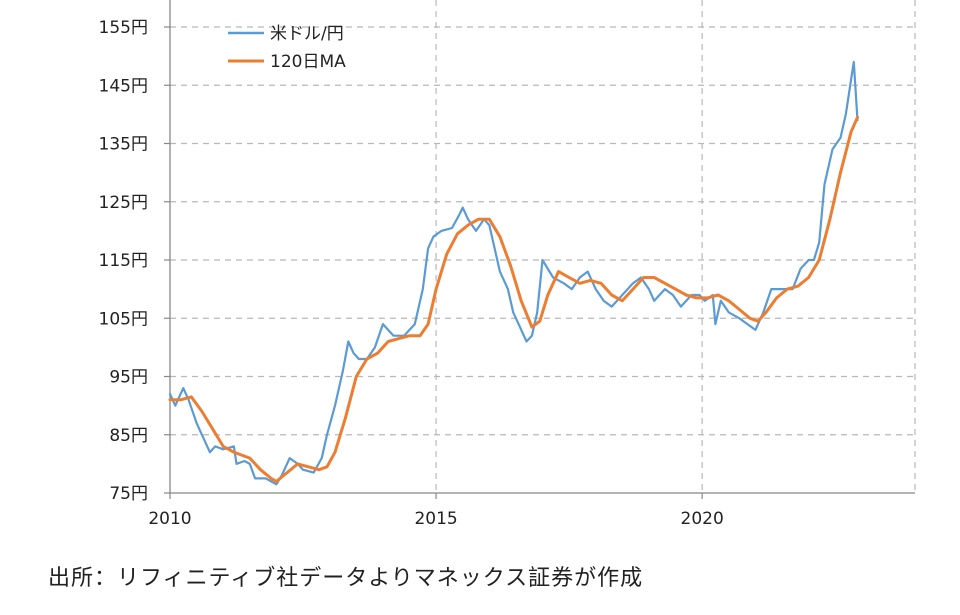  I want to click on legend-label: 米ドル/円, so click(307, 34).